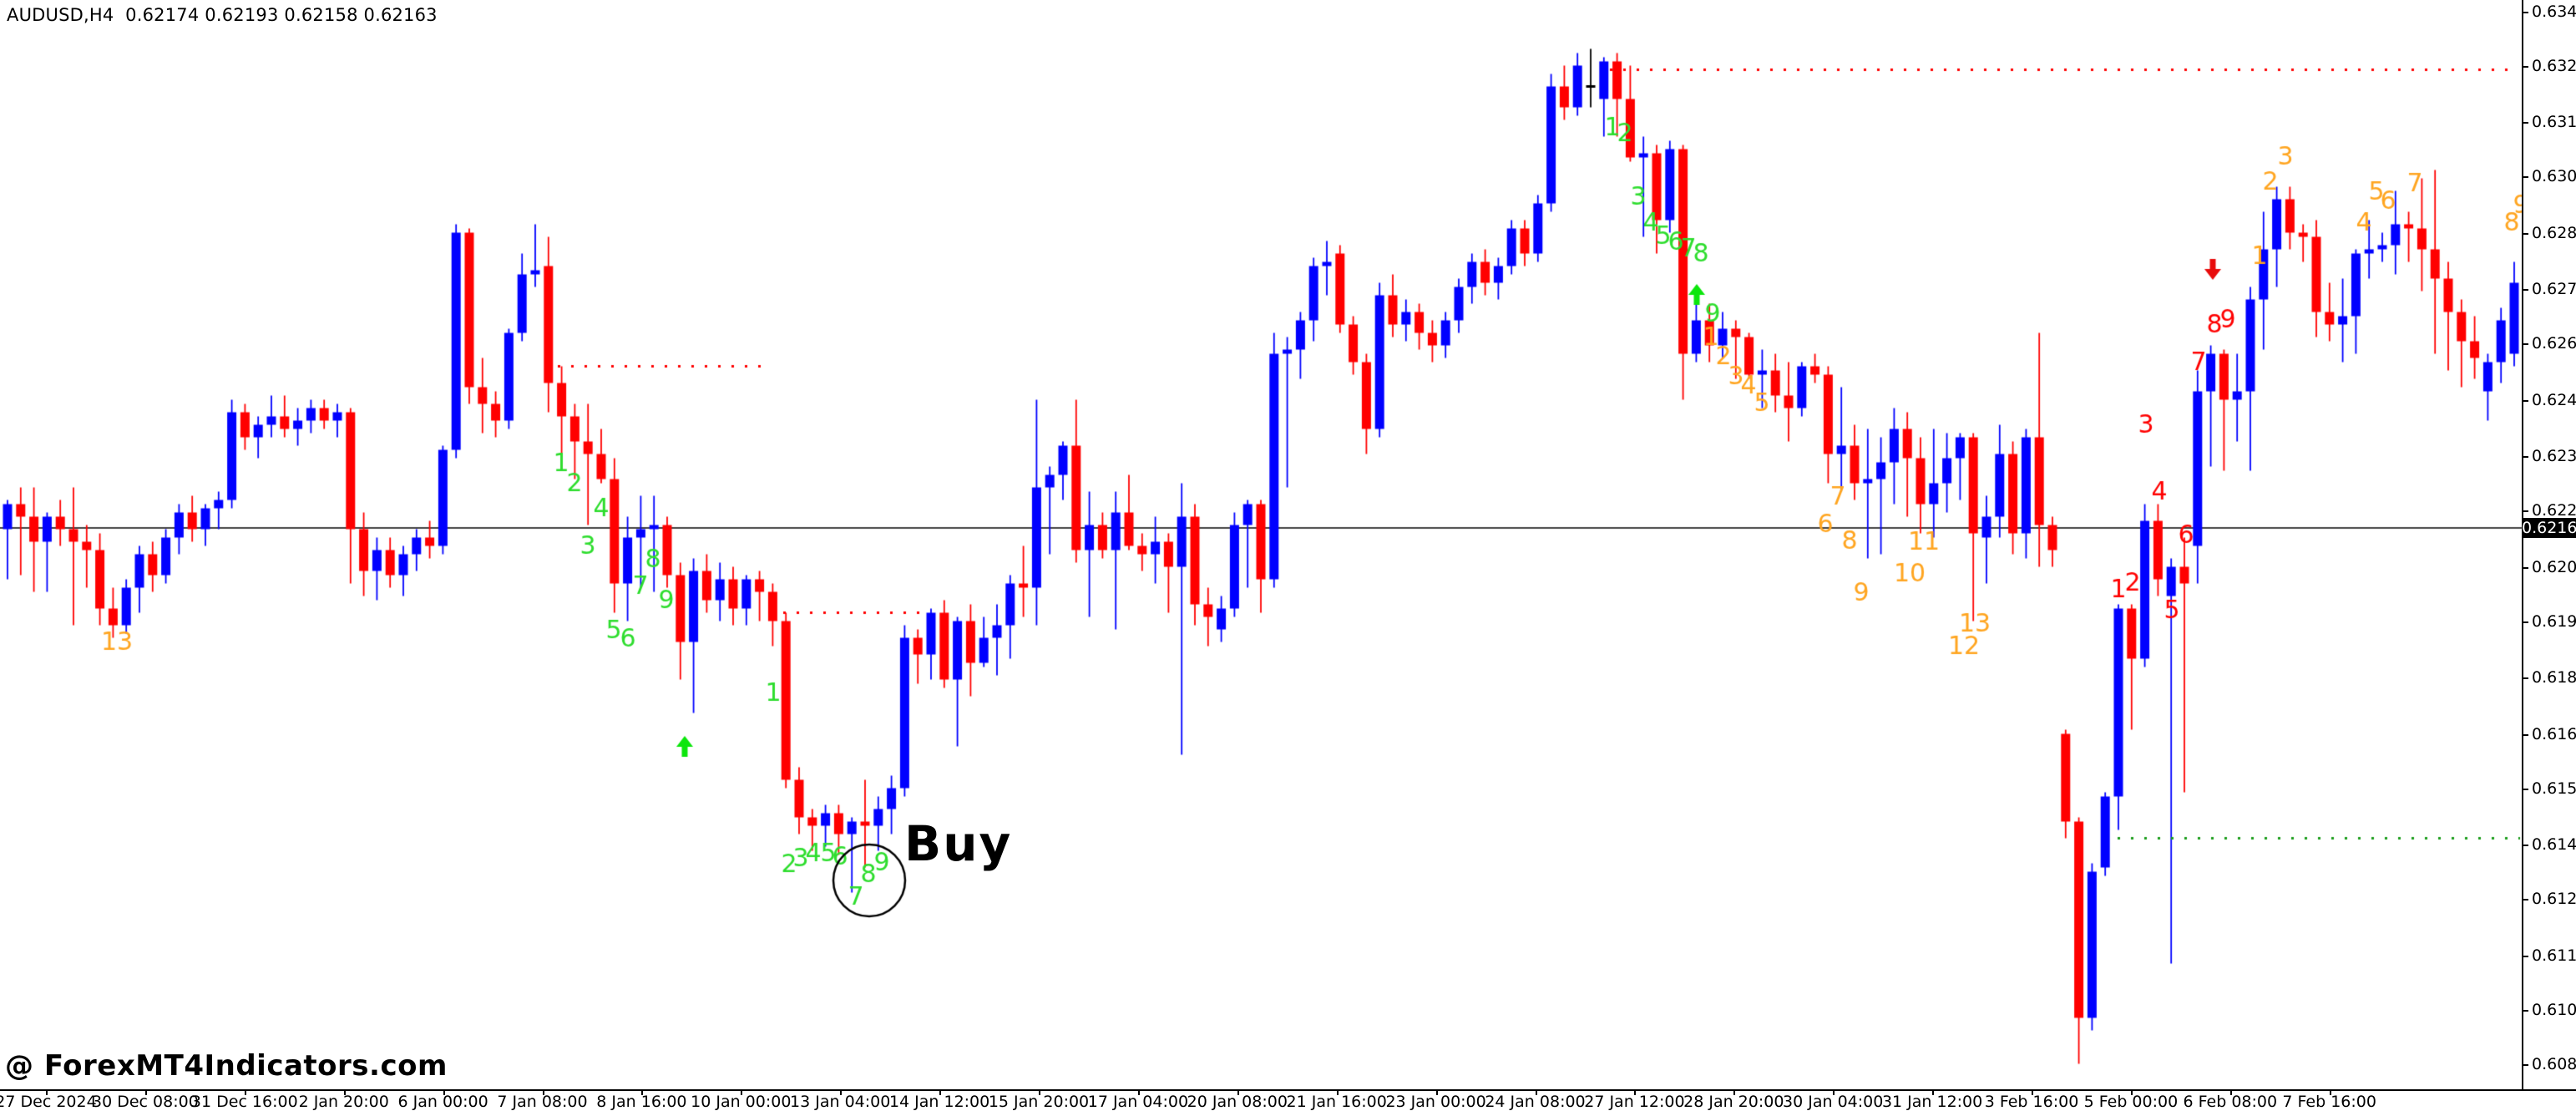  Describe the element at coordinates (443, 1102) in the screenshot. I see `time-axis-label: 6 Jan 00:00` at that location.